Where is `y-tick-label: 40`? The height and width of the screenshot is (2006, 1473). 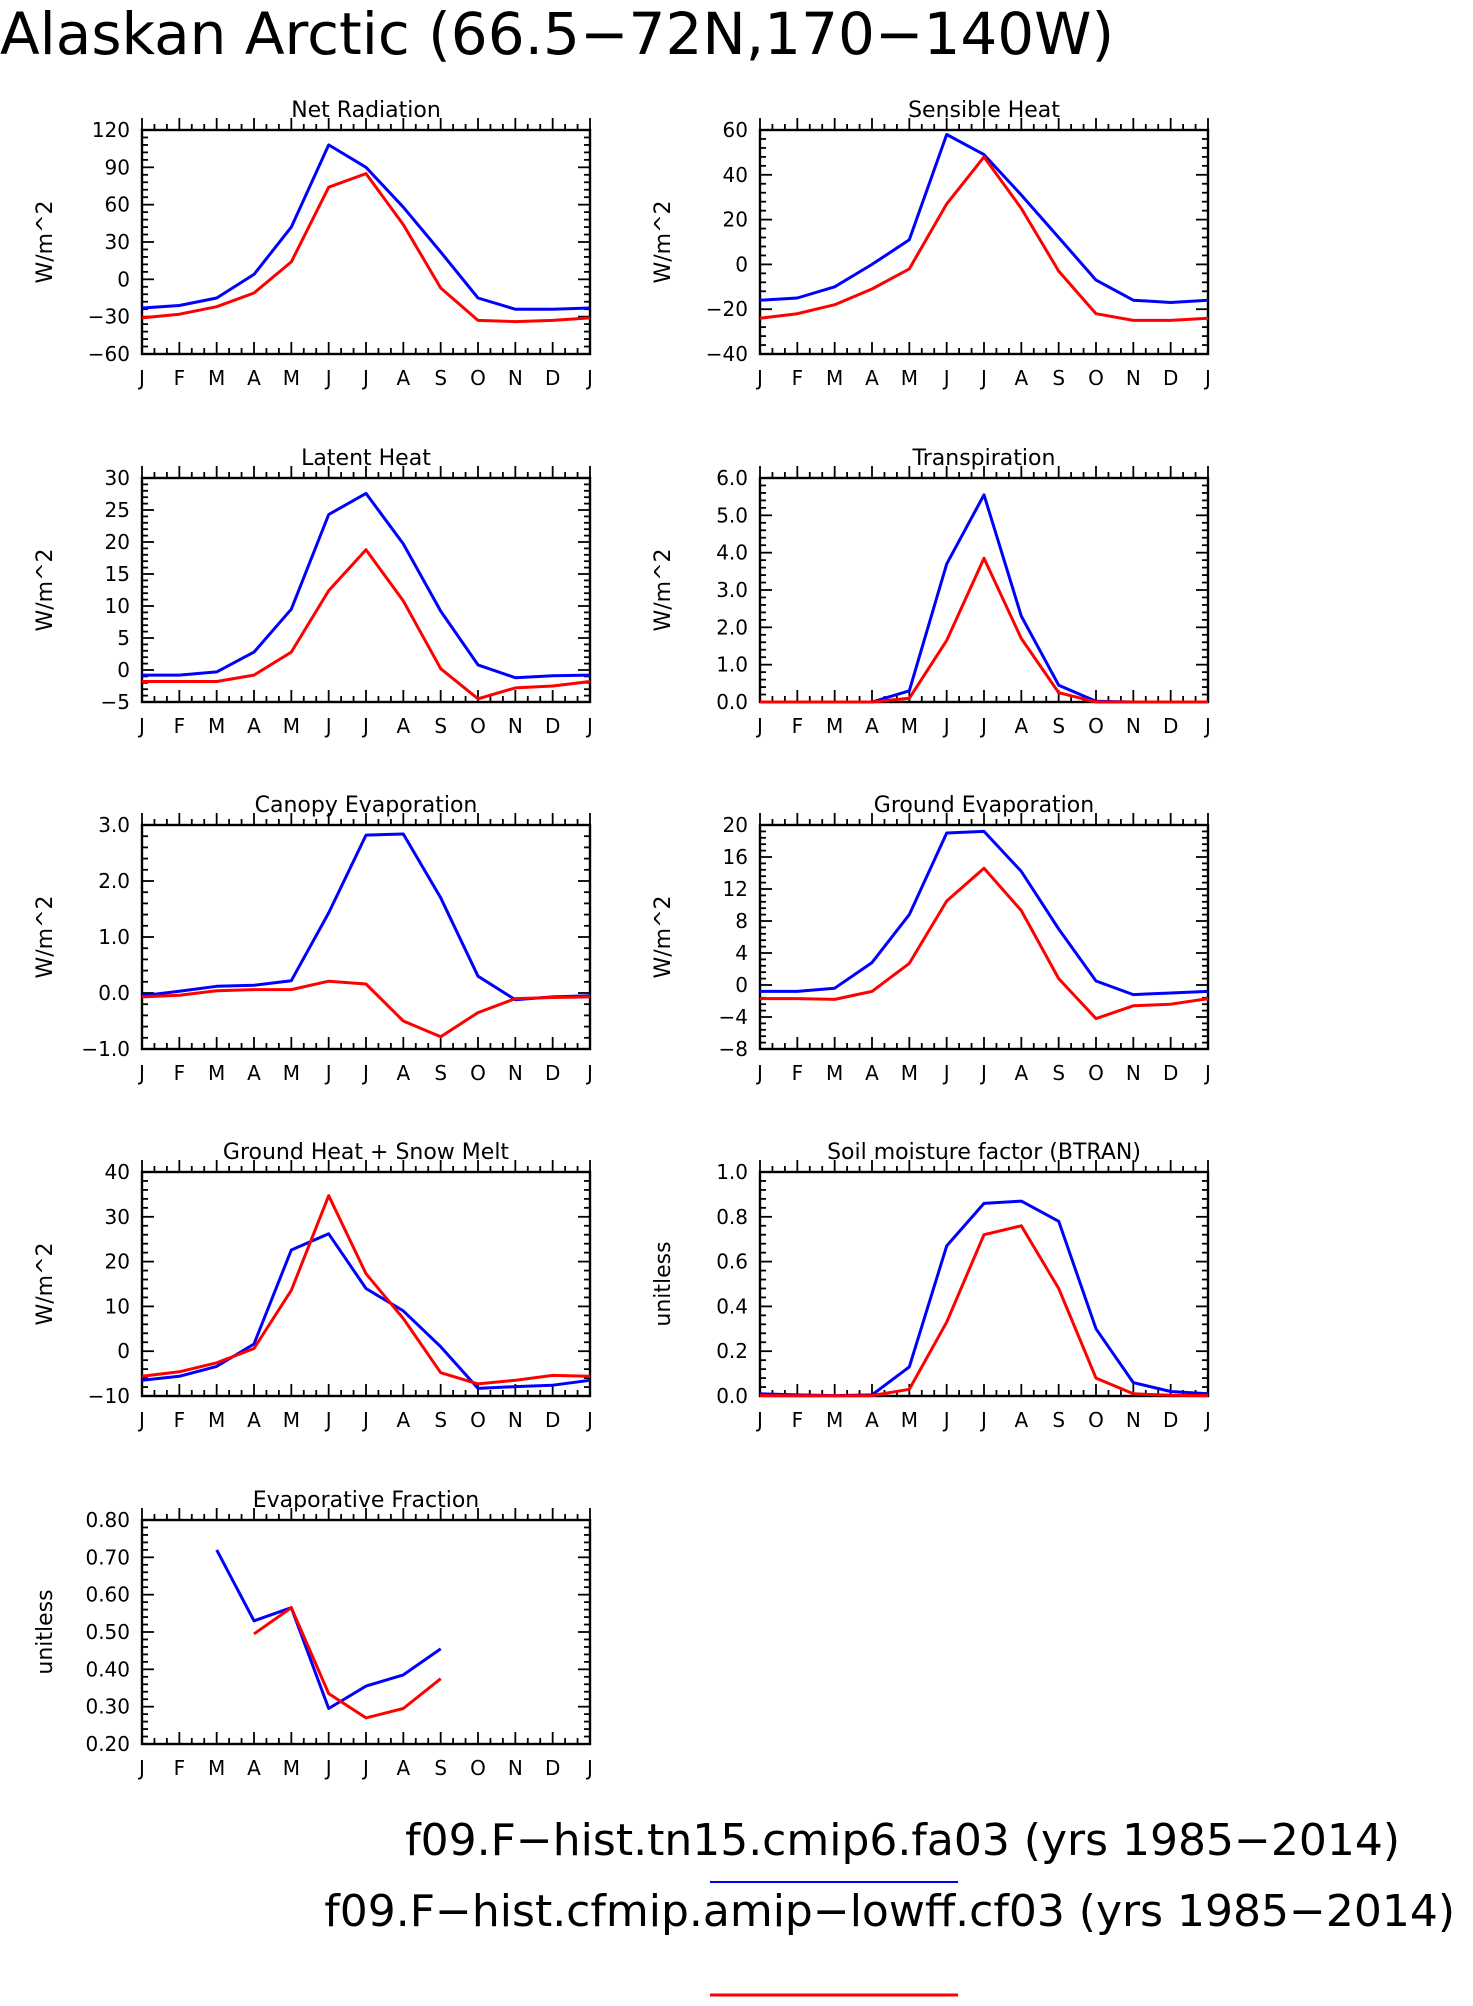
y-tick-label: 40 is located at coordinates (117, 1172).